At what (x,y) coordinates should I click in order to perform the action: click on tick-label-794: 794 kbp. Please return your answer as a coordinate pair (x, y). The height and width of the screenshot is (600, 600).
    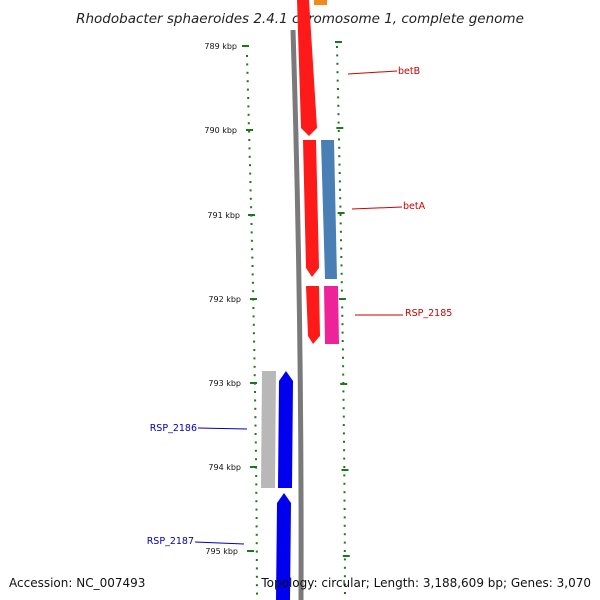
    Looking at the image, I should click on (224, 467).